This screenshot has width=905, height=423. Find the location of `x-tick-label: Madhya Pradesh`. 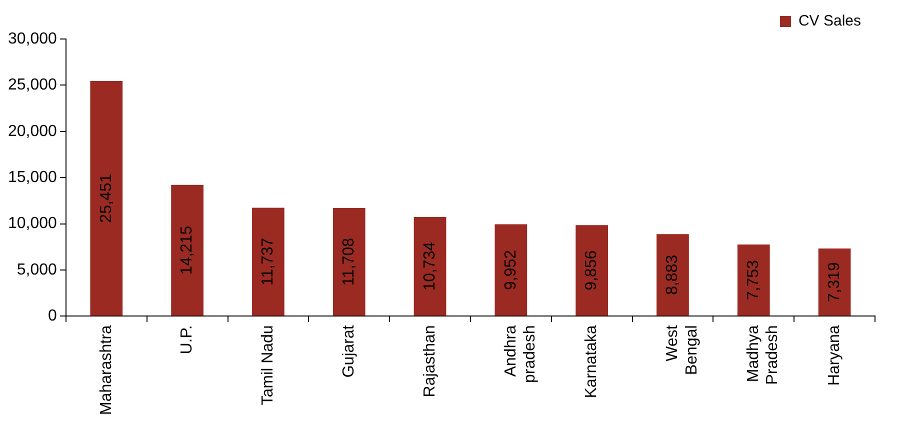

x-tick-label: Madhya Pradesh is located at coordinates (763, 355).